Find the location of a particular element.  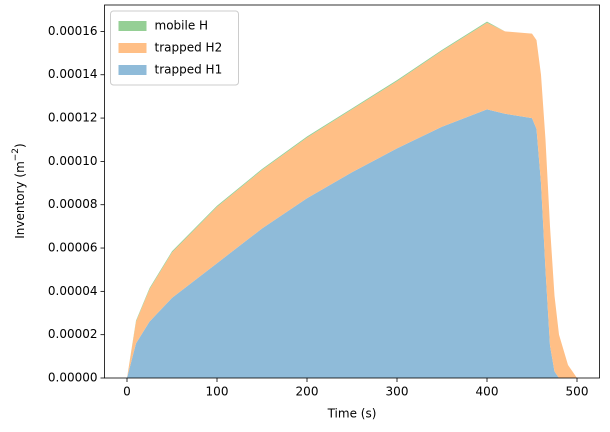

y-tick-label: 0.00008 is located at coordinates (73, 204).